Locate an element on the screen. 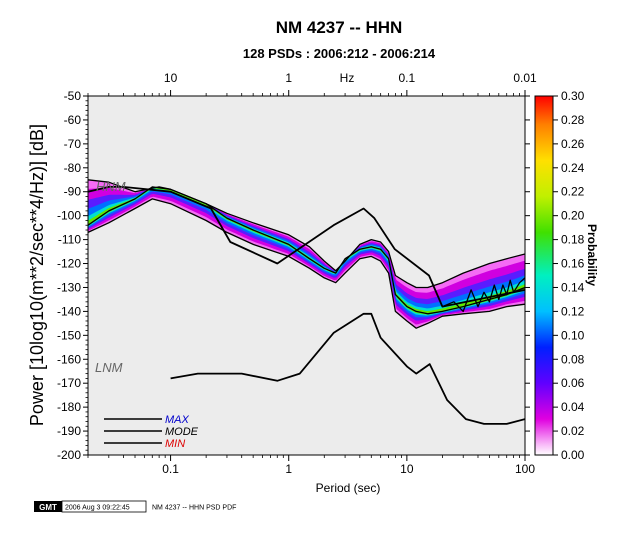 The image size is (619, 534). colorbar-tick-label: 0.10 is located at coordinates (573, 335).